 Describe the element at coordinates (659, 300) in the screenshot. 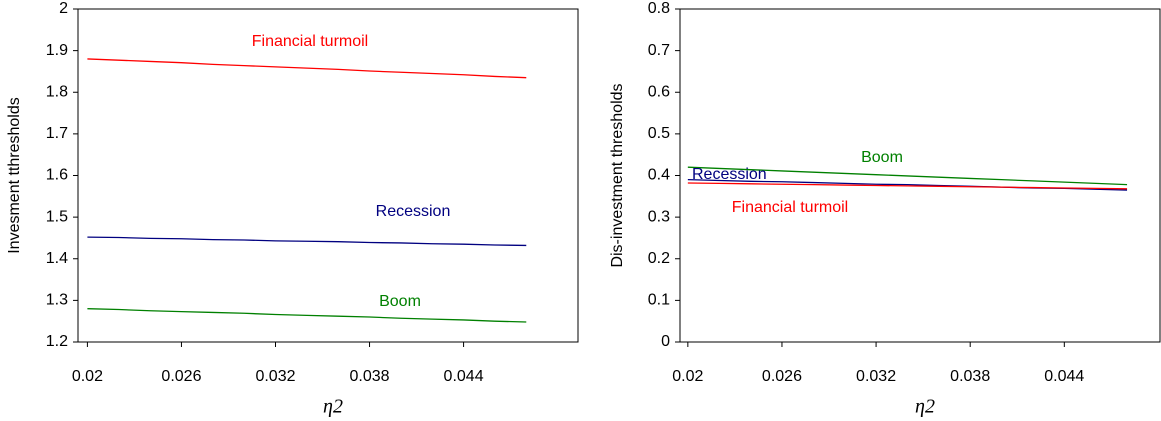

I see `y-tick-label: 0.1` at that location.